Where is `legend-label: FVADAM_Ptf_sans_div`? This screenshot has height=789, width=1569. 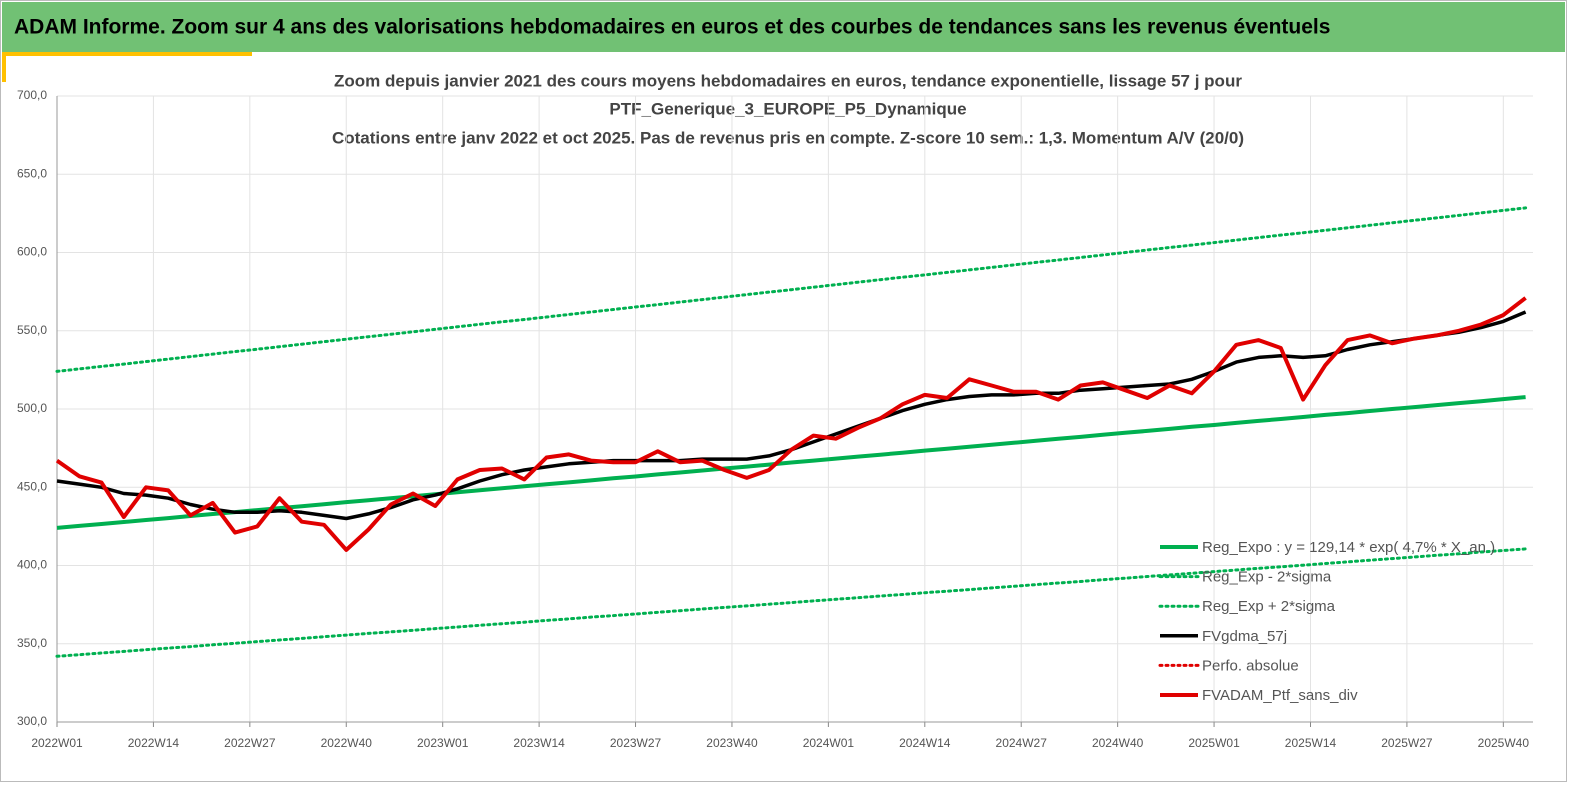 legend-label: FVADAM_Ptf_sans_div is located at coordinates (1280, 695).